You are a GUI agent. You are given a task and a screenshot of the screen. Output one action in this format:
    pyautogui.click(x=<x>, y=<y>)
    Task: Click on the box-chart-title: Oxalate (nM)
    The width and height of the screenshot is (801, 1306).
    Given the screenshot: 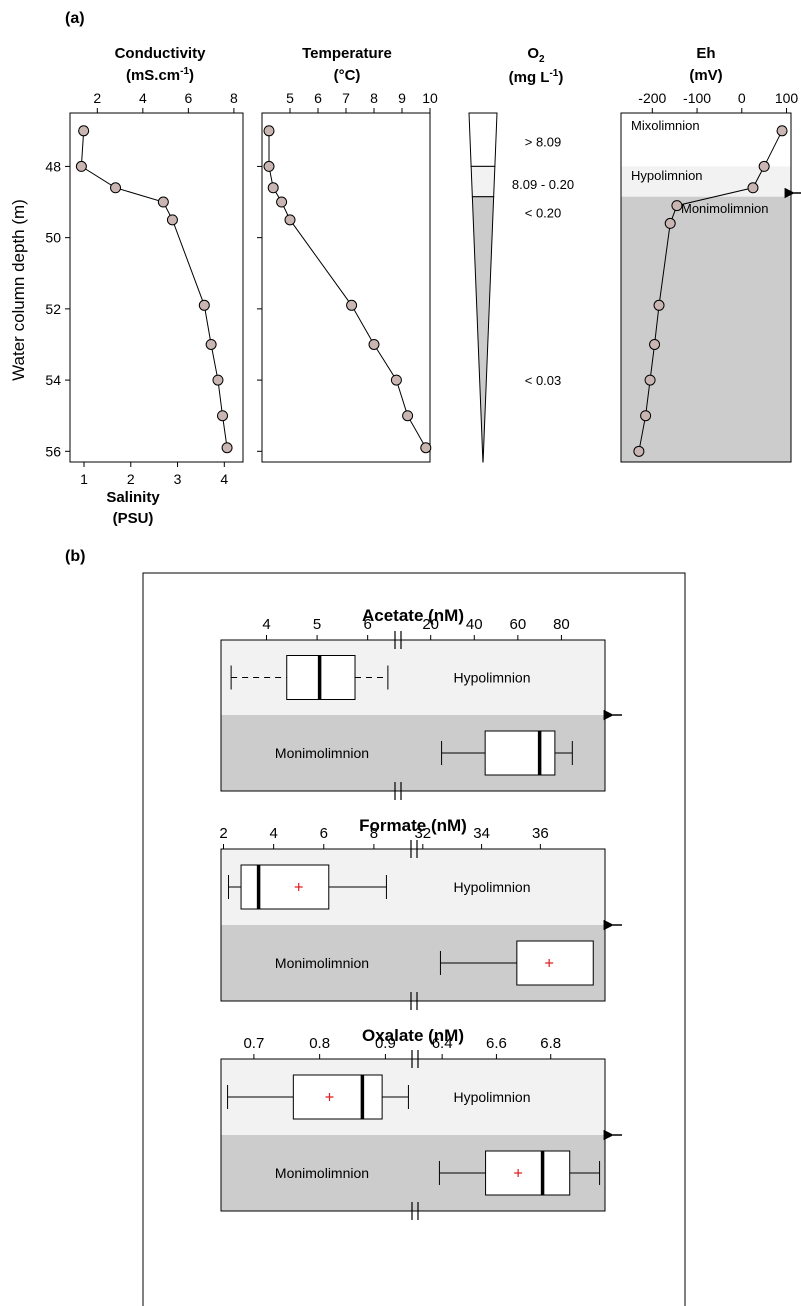 What is the action you would take?
    pyautogui.click(x=413, y=1035)
    